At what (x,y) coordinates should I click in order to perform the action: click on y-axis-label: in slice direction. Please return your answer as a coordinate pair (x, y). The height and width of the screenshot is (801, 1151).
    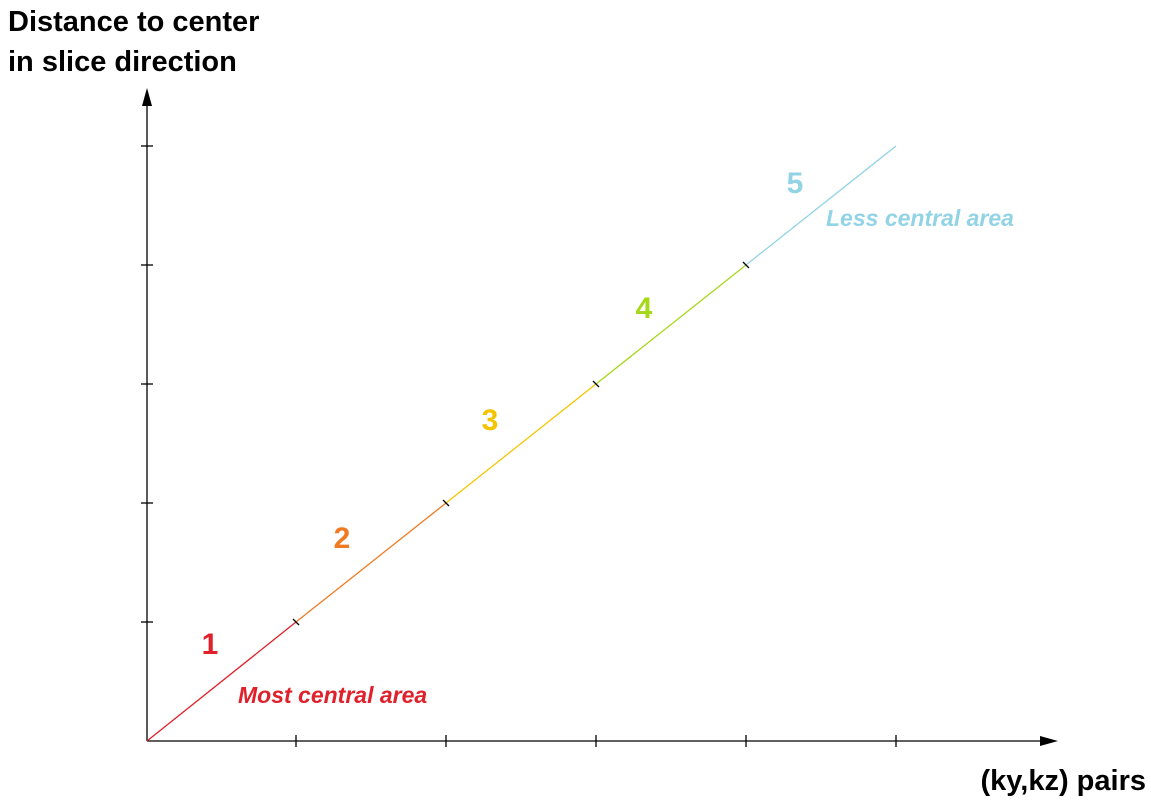
    Looking at the image, I should click on (122, 62).